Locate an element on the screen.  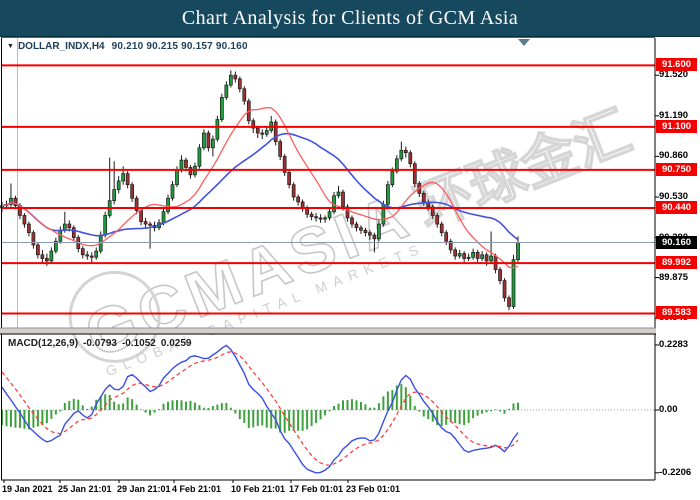
symbol-dropdown-icon: ▼ is located at coordinates (10, 46).